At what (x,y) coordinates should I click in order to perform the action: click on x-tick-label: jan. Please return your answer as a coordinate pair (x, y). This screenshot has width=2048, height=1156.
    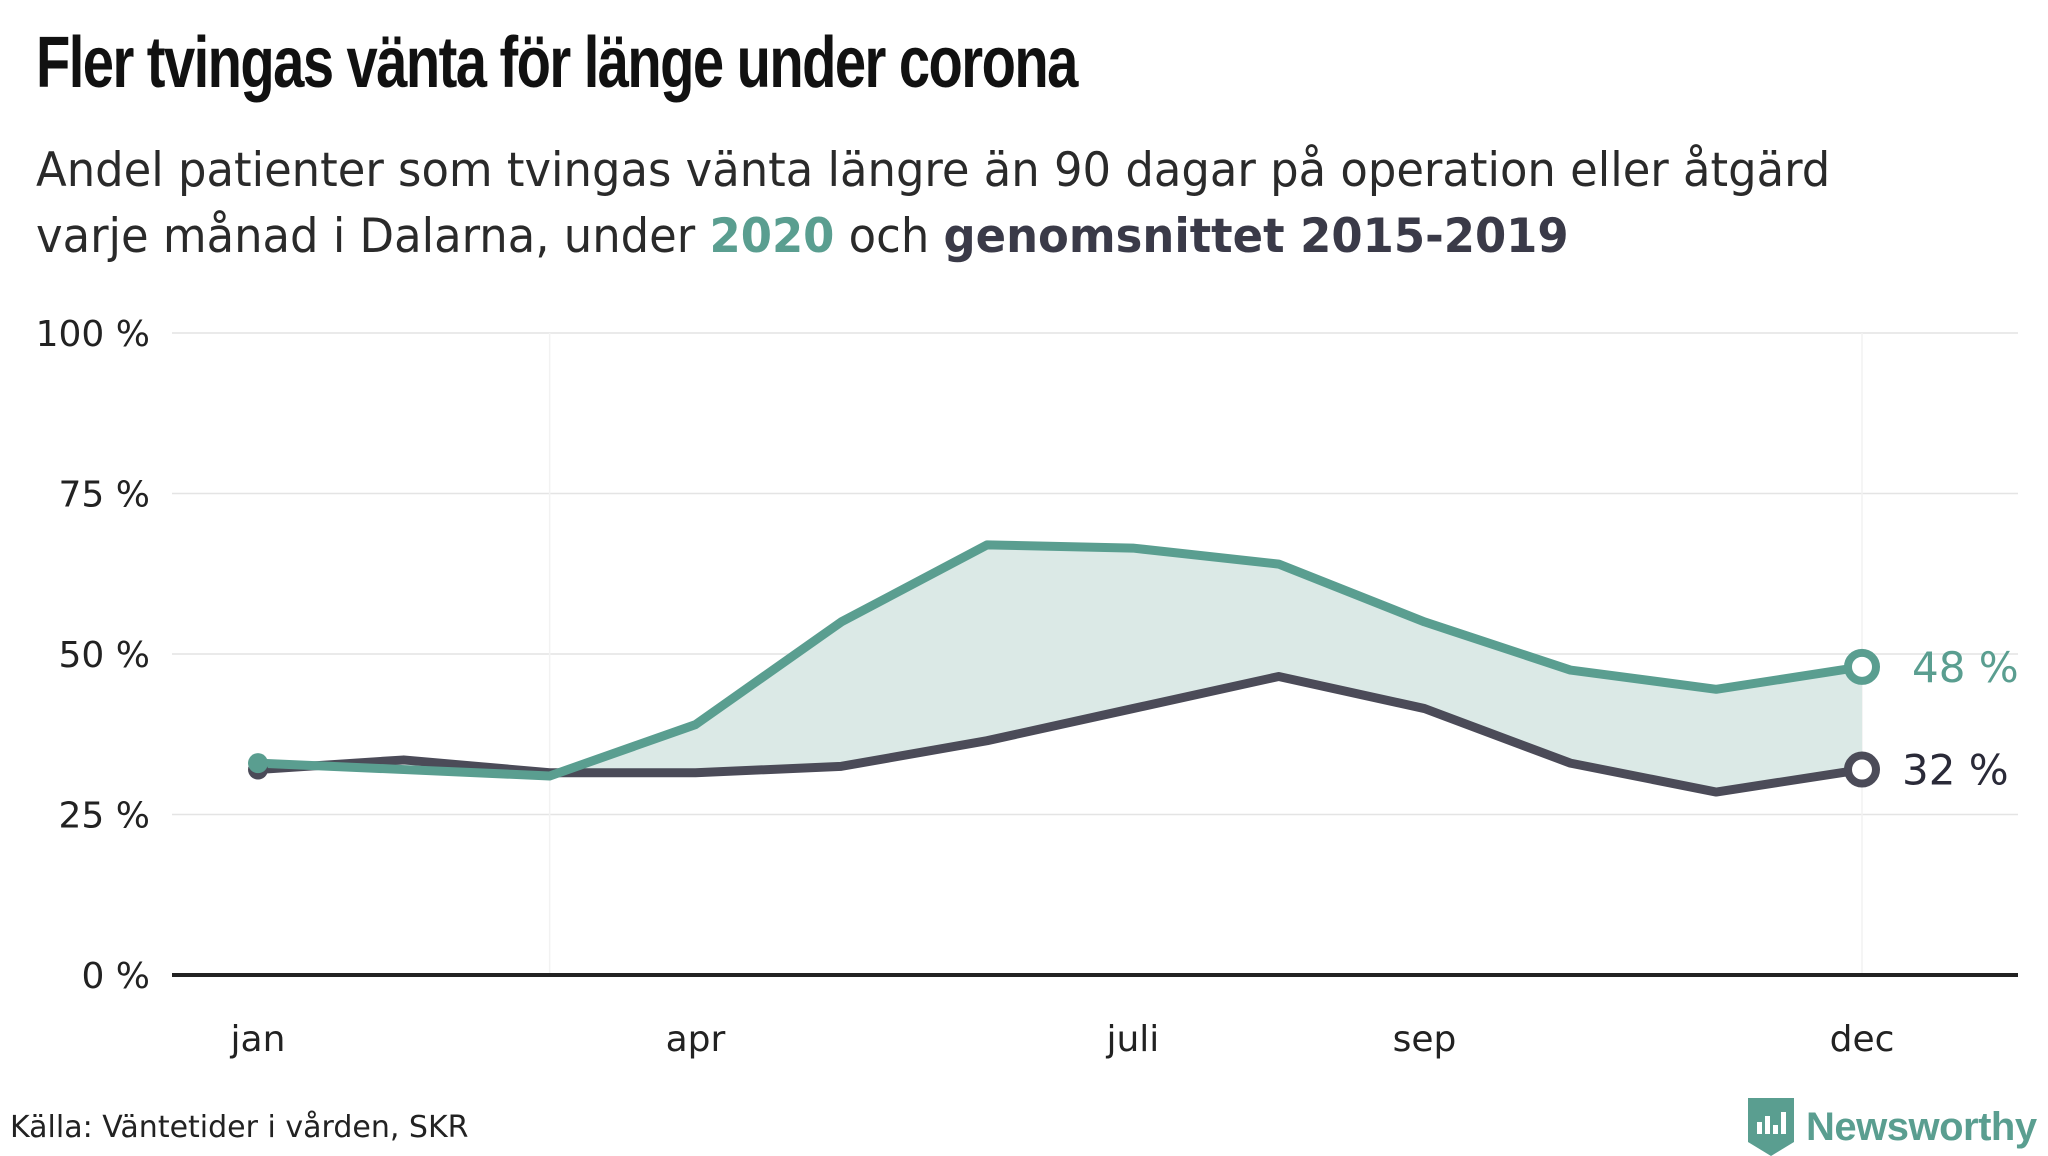
    Looking at the image, I should click on (258, 1039).